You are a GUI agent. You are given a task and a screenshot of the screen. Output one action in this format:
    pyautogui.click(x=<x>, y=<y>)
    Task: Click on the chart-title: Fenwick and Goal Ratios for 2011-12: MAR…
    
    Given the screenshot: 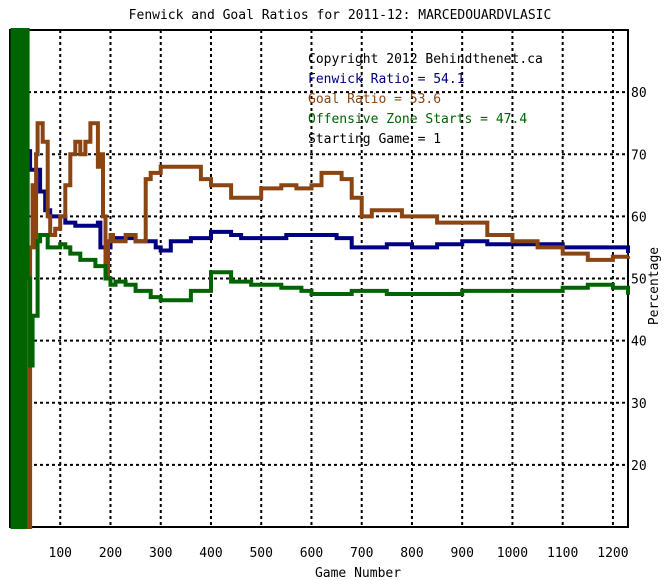 What is the action you would take?
    pyautogui.click(x=340, y=15)
    